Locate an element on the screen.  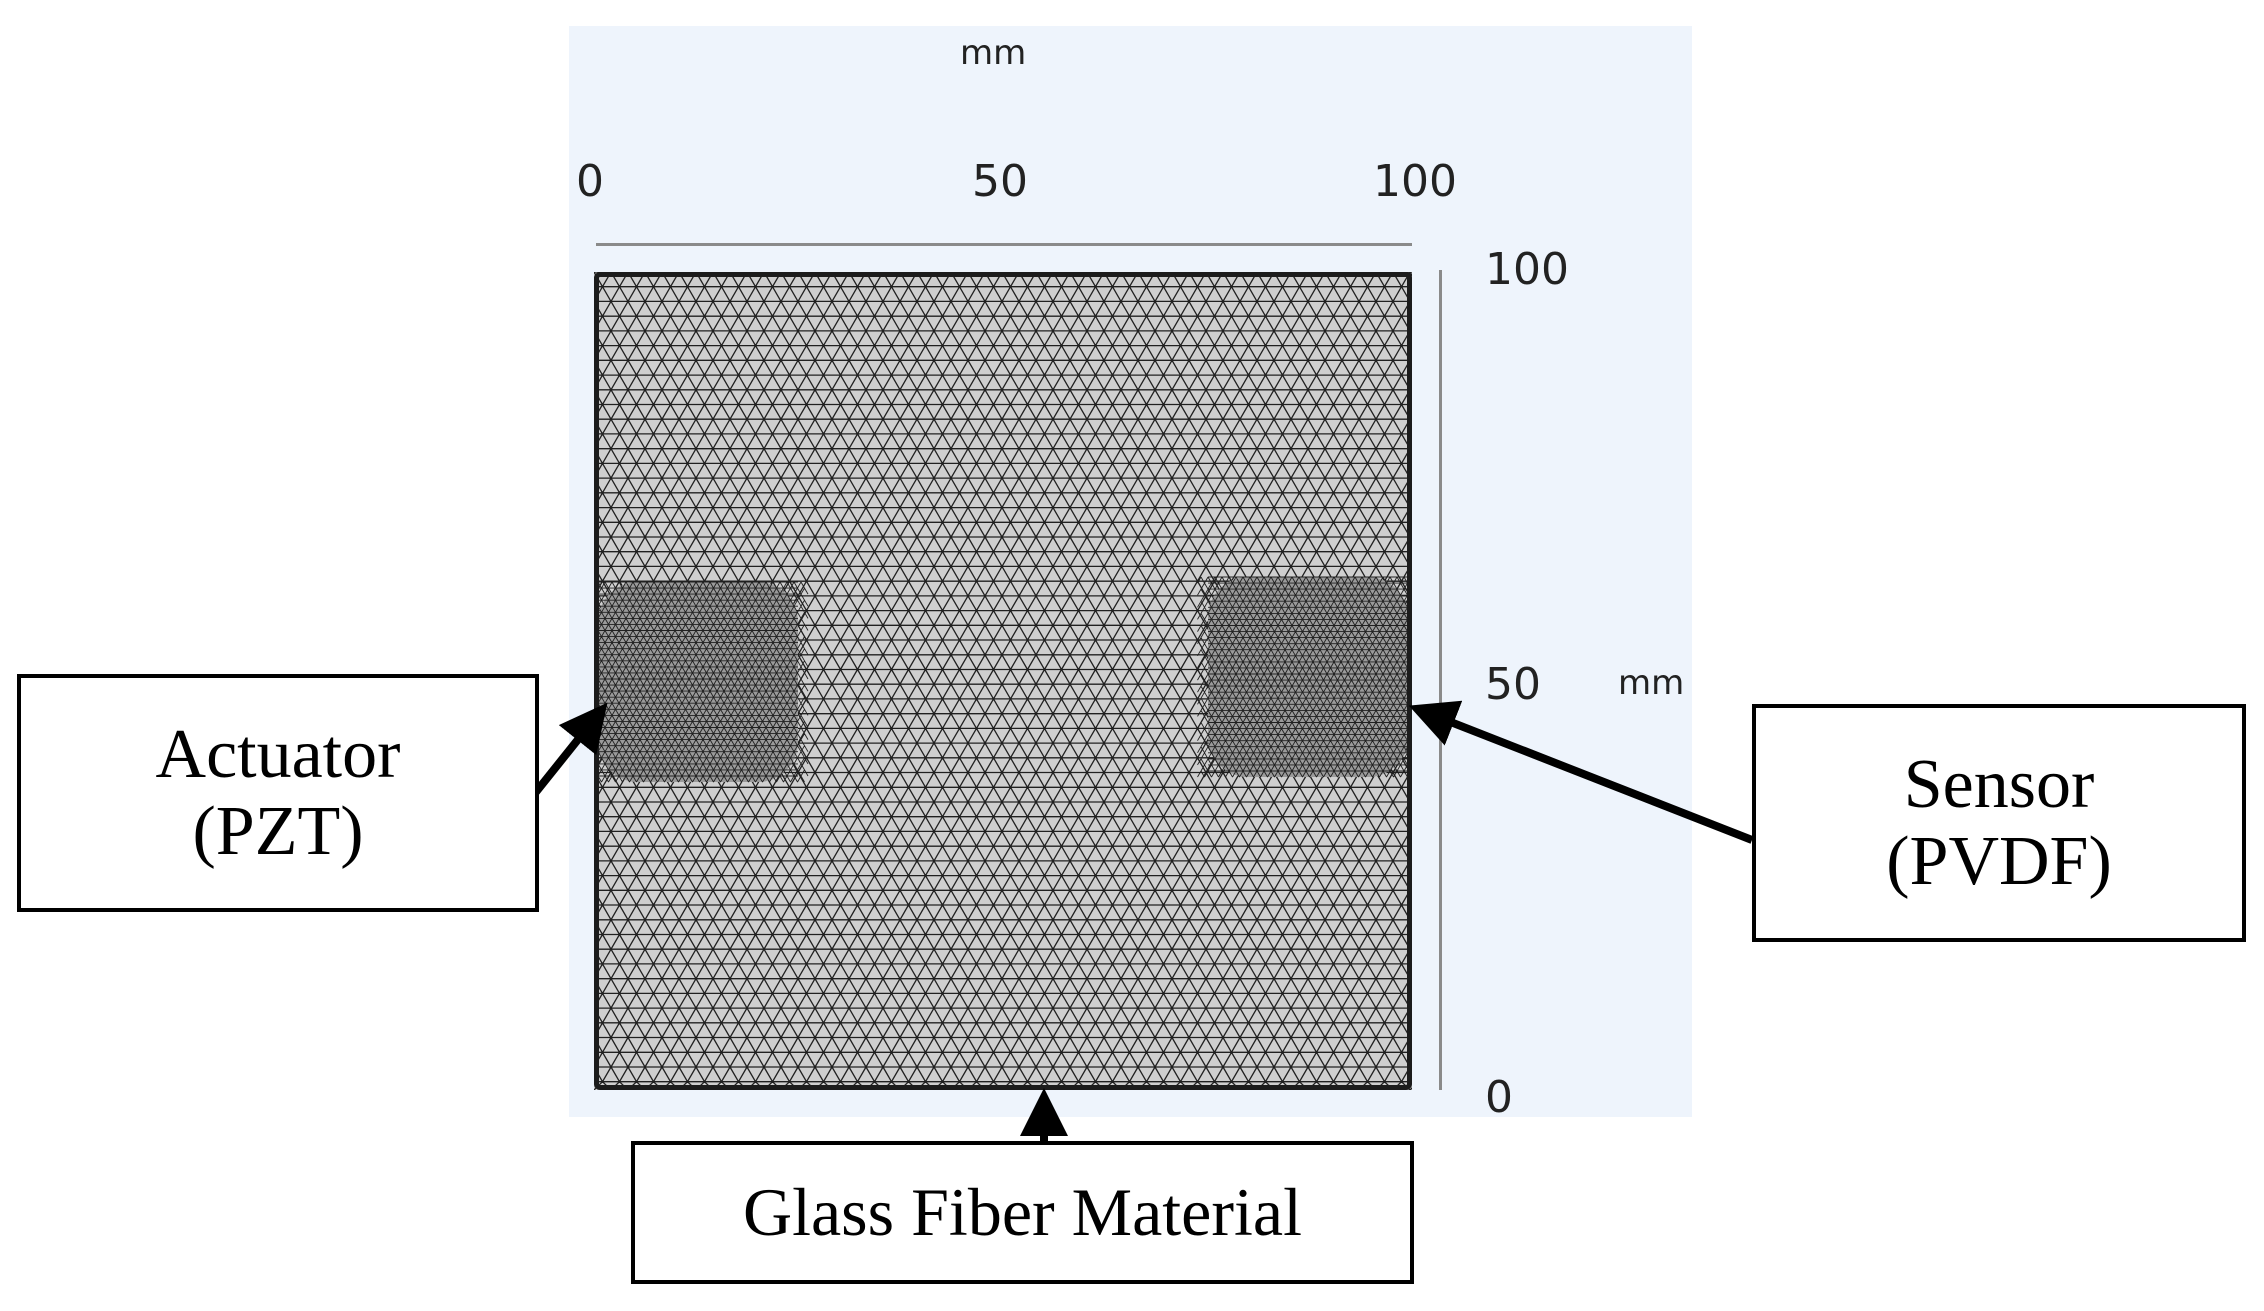
actuator-label-line1: Actuator is located at coordinates (278, 754).